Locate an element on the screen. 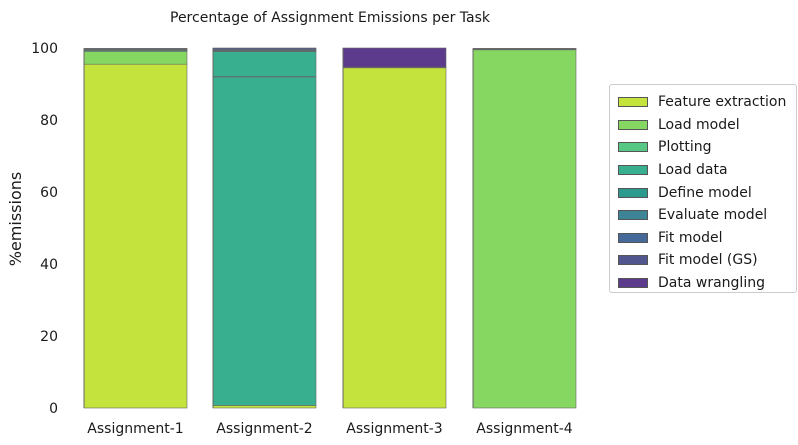  legend-item: Load data is located at coordinates (703, 170).